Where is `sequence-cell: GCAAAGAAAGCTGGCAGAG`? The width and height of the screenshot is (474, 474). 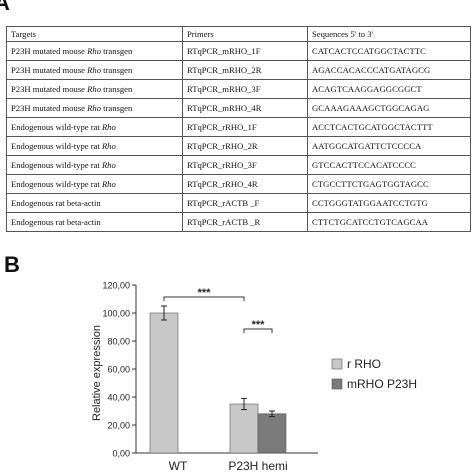
sequence-cell: GCAAAGAAAGCTGGCAGAG is located at coordinates (389, 108).